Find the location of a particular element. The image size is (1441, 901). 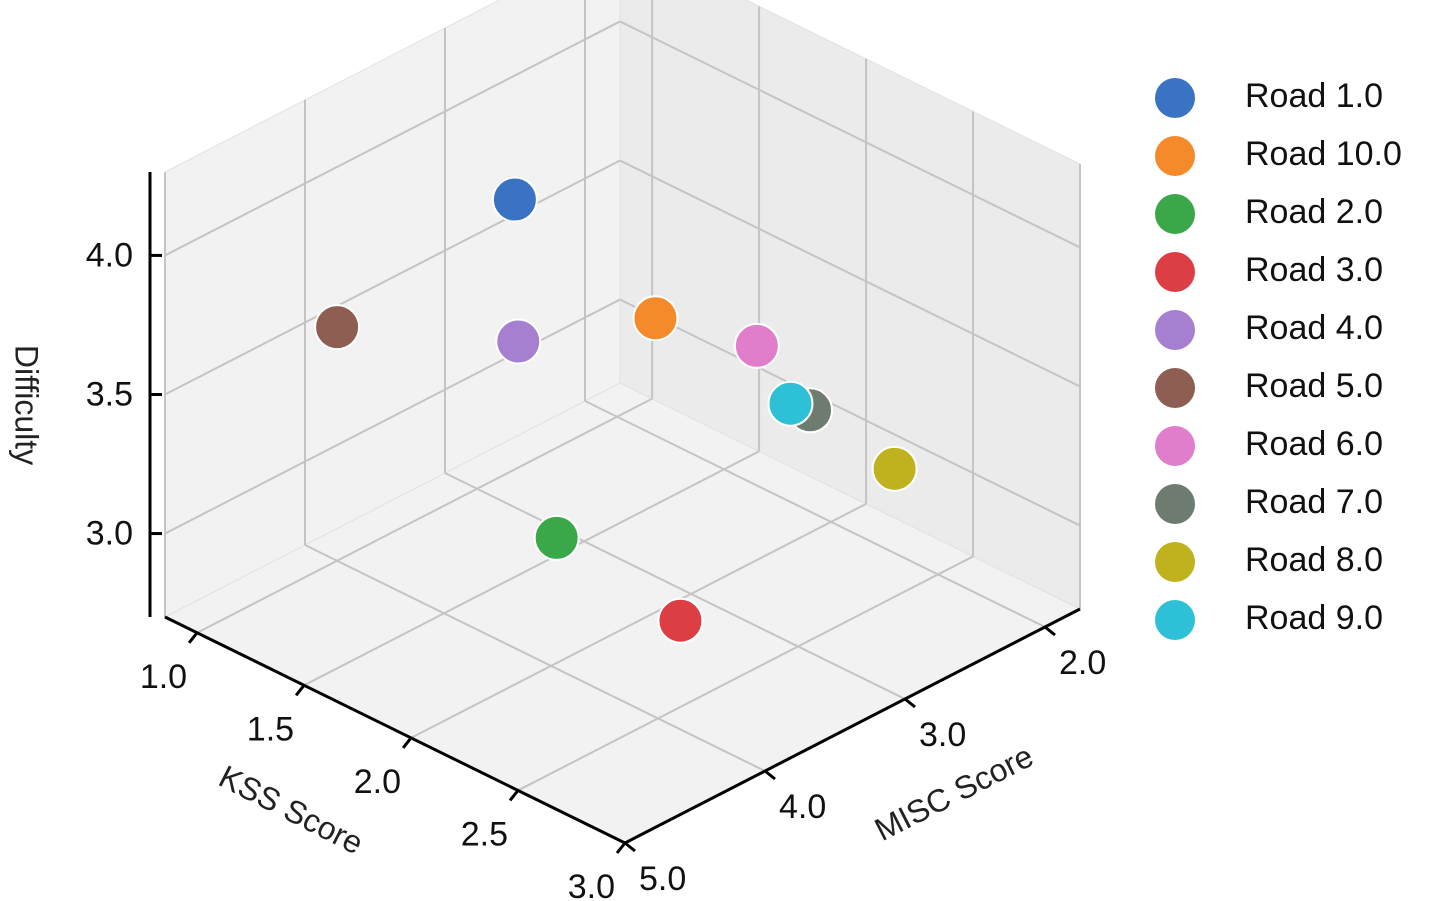

legend-label: Road 10.0 is located at coordinates (1323, 154).